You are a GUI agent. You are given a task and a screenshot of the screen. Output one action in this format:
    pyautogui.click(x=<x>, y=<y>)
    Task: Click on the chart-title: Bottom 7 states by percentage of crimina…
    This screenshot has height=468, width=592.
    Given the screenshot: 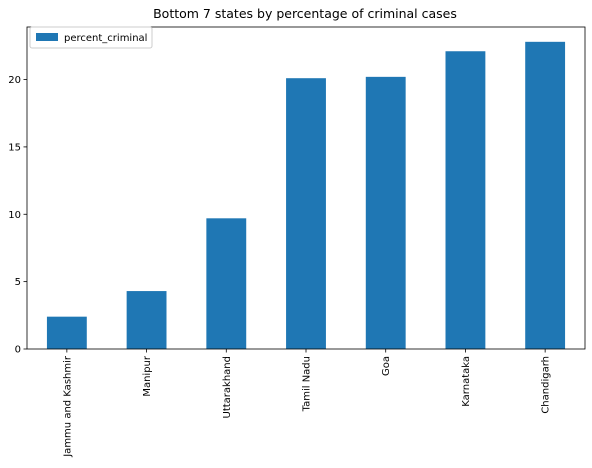 What is the action you would take?
    pyautogui.click(x=305, y=13)
    